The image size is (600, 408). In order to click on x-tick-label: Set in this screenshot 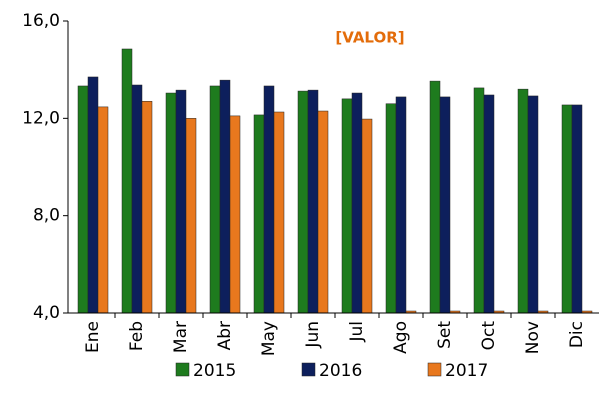, I will do `click(445, 335)`.